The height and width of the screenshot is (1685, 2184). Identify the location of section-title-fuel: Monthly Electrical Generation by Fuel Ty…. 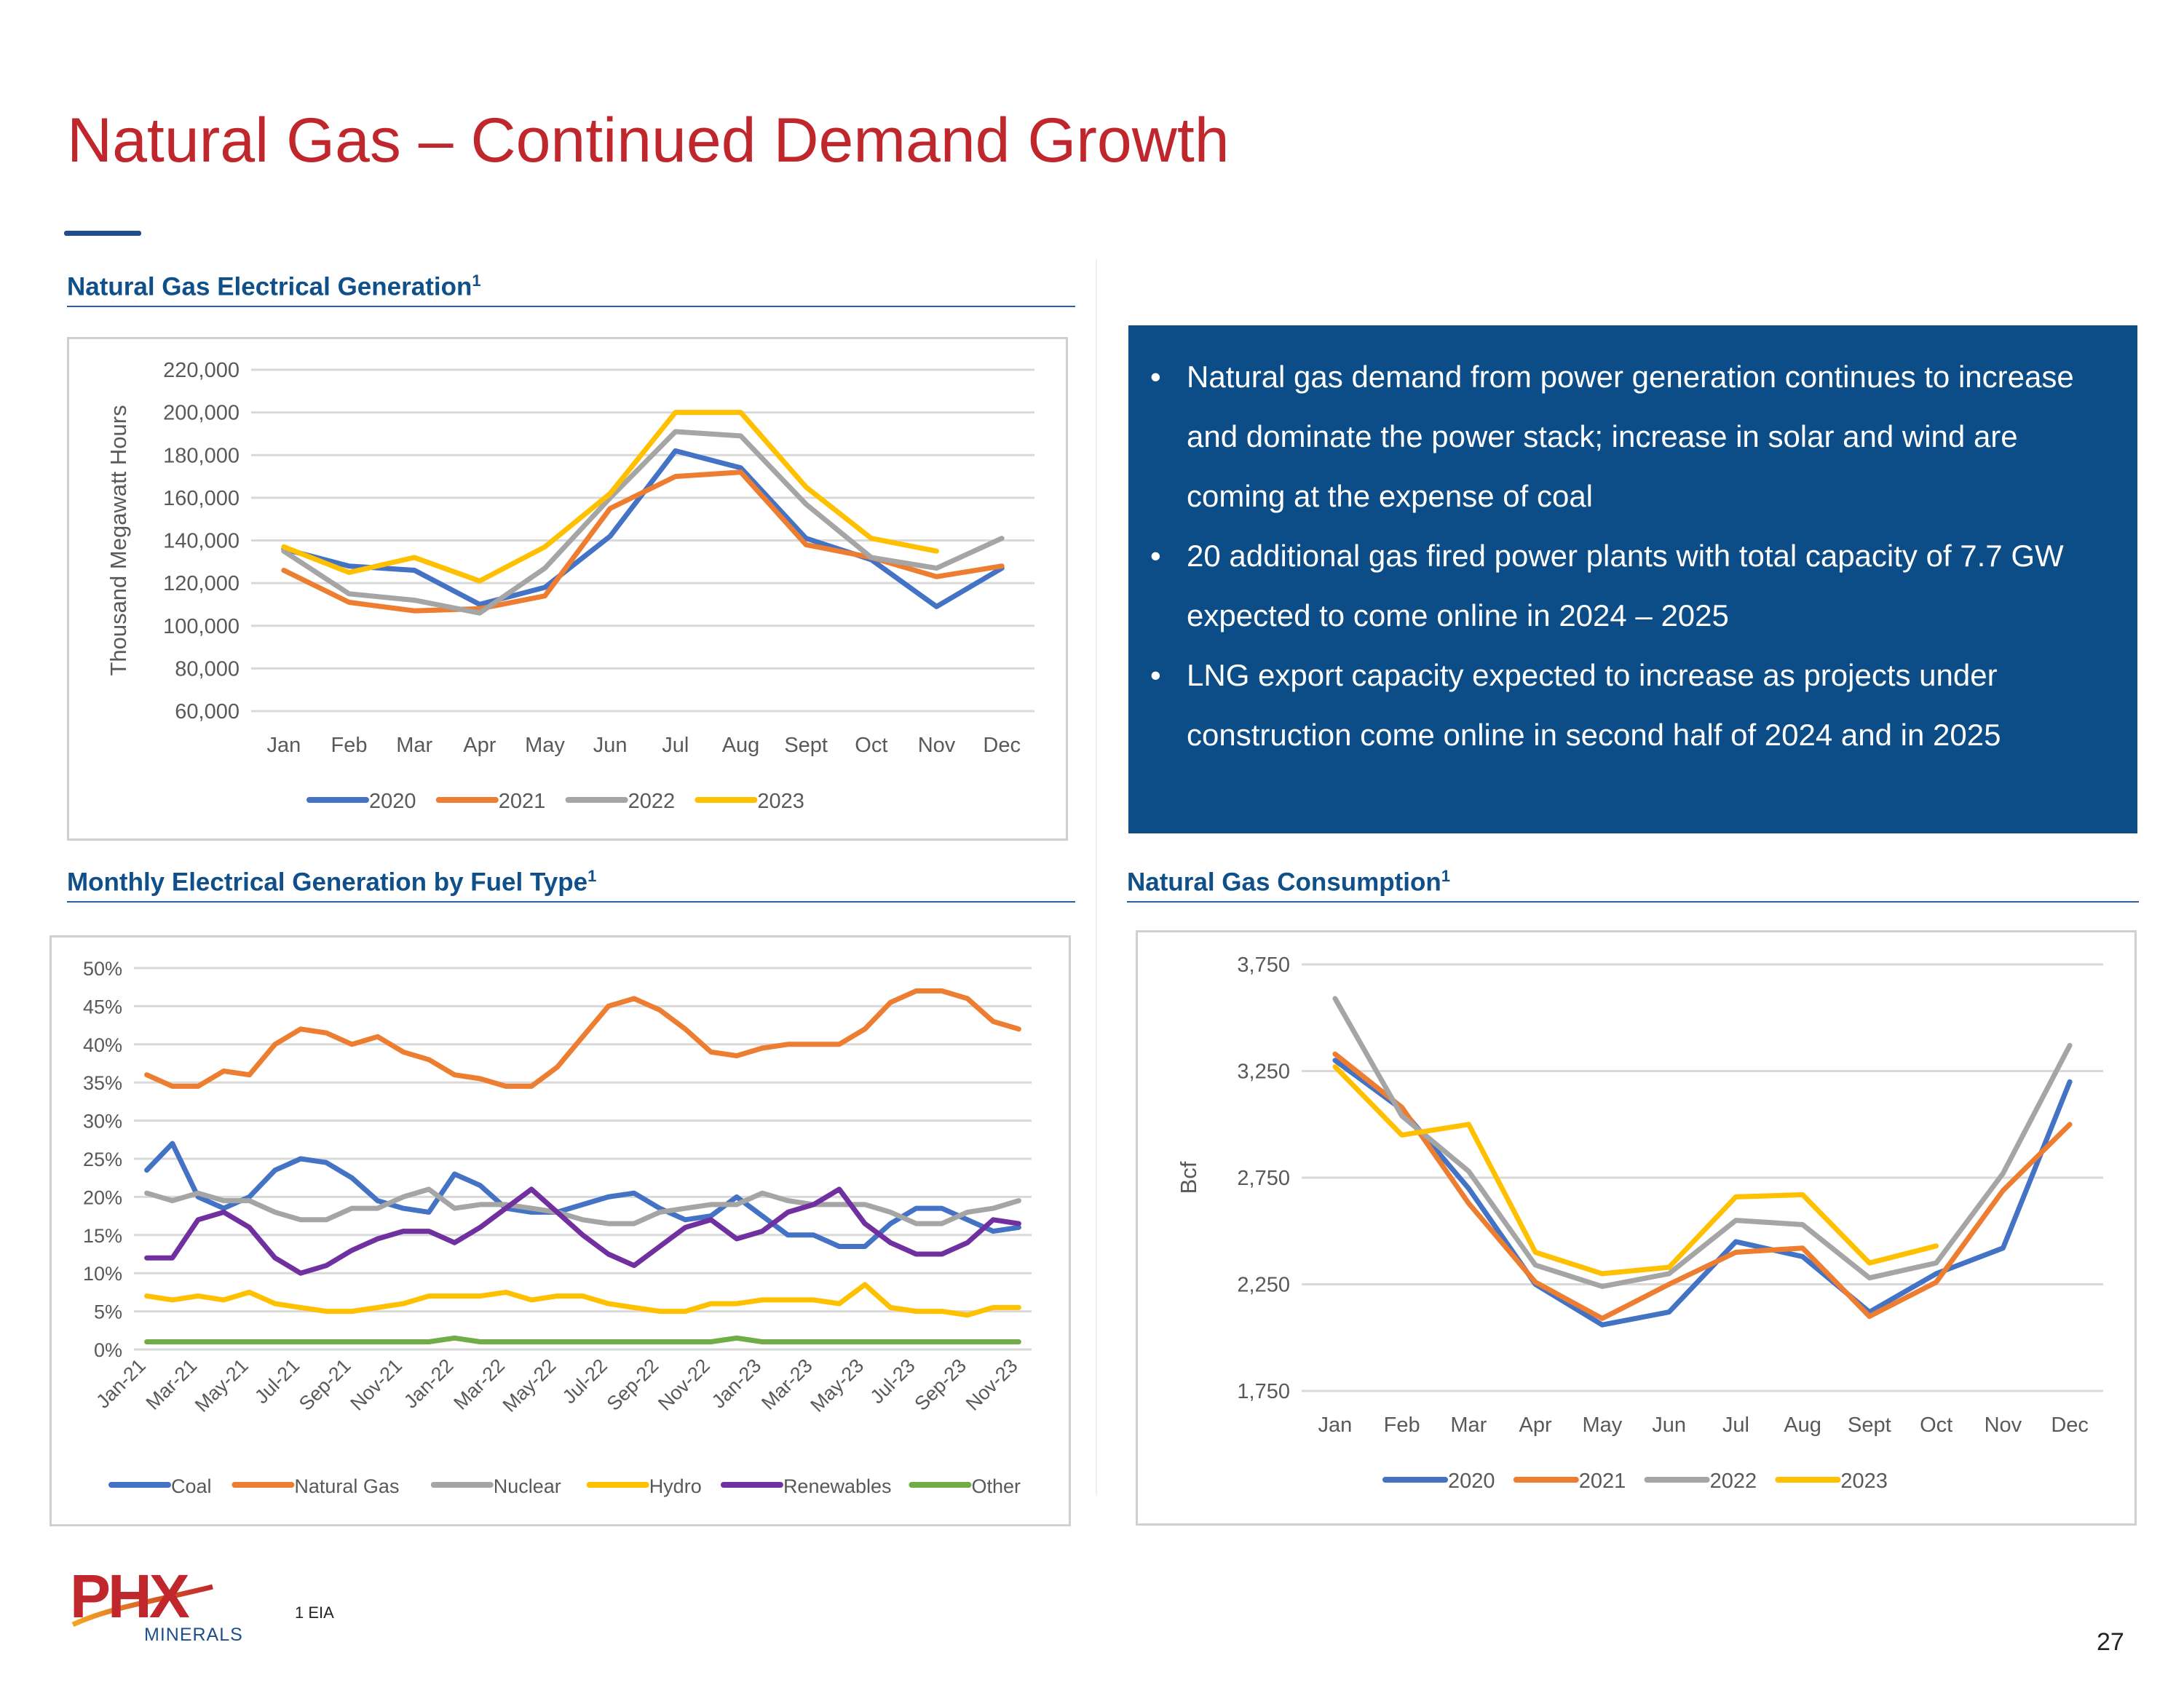
(331, 881).